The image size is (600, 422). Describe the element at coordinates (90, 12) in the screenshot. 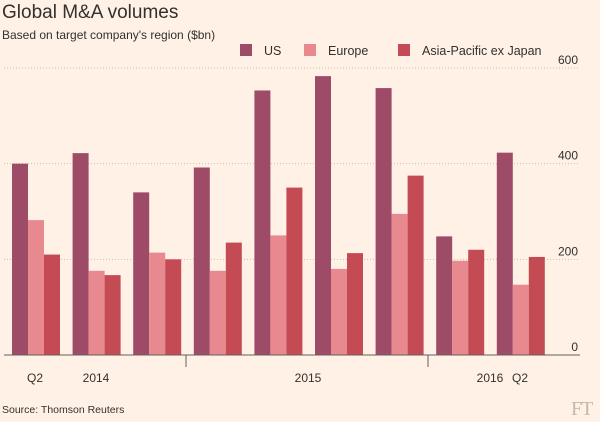

I see `chart-title: Global M&A volumes` at that location.